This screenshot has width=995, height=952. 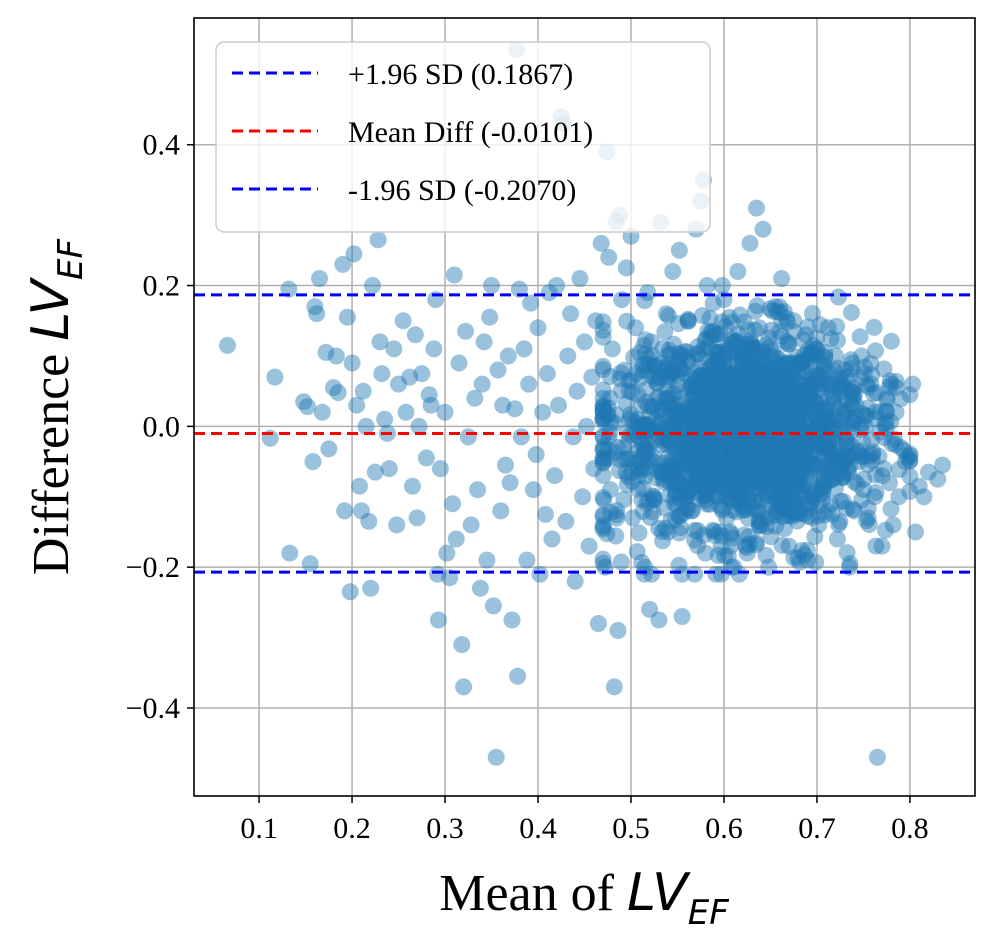 I want to click on y-axis-title: Difference LVEF, so click(x=56, y=406).